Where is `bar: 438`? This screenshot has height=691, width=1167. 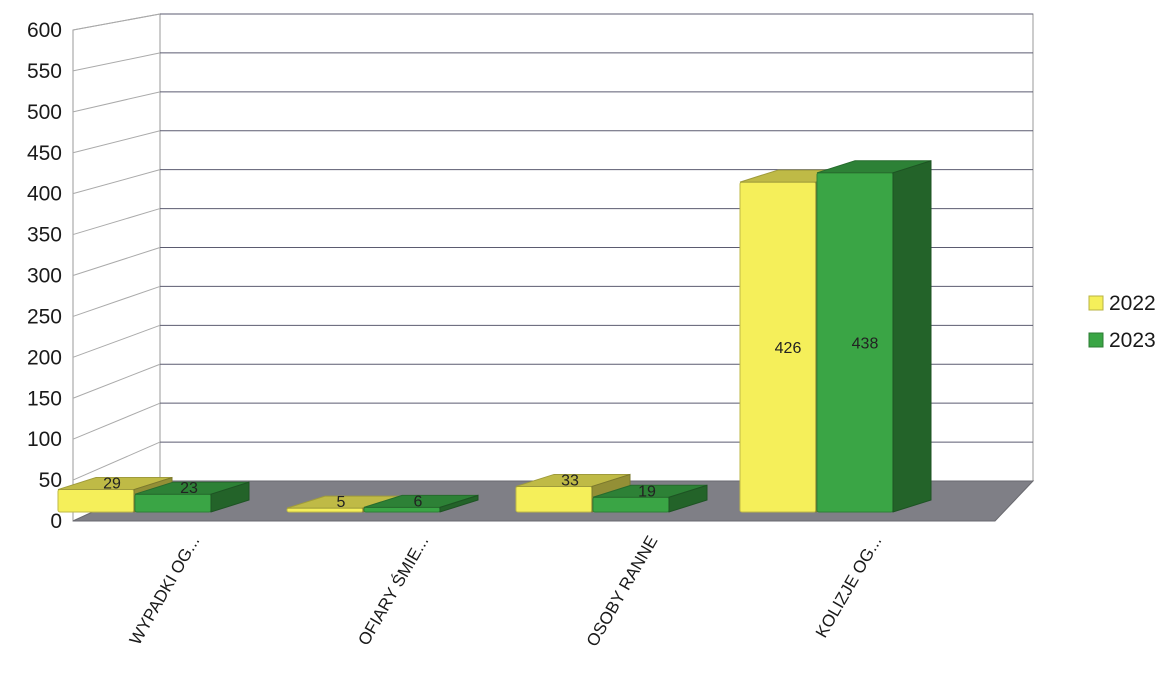
bar: 438 is located at coordinates (874, 336).